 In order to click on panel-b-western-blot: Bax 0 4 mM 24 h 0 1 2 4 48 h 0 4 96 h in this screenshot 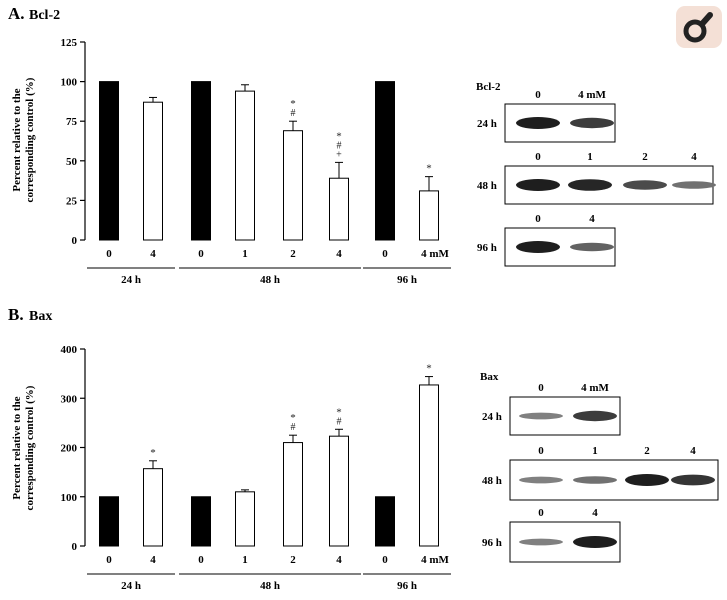, I will do `click(599, 467)`.